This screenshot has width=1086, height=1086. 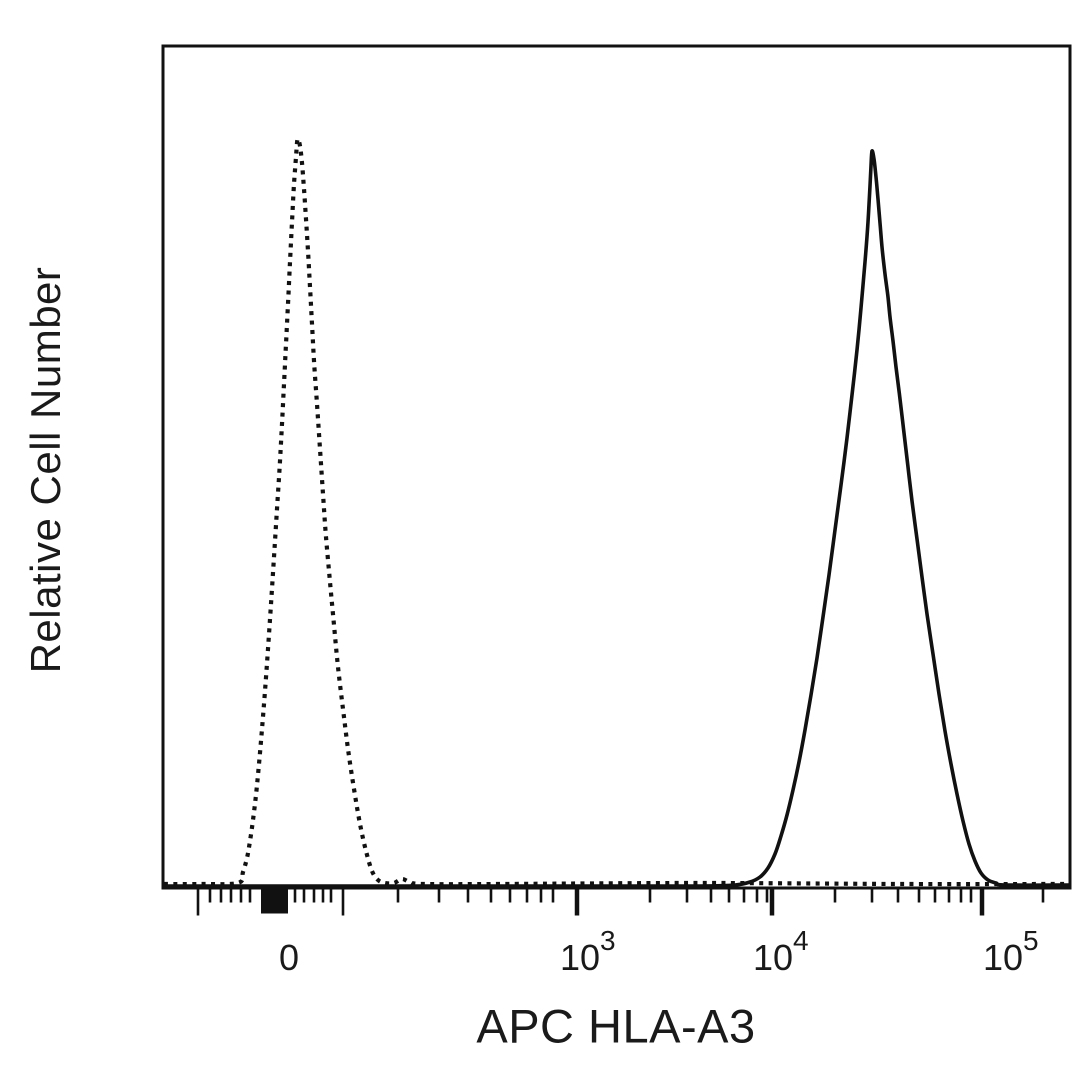 What do you see at coordinates (274, 901) in the screenshot?
I see `x-zero-tick-cluster` at bounding box center [274, 901].